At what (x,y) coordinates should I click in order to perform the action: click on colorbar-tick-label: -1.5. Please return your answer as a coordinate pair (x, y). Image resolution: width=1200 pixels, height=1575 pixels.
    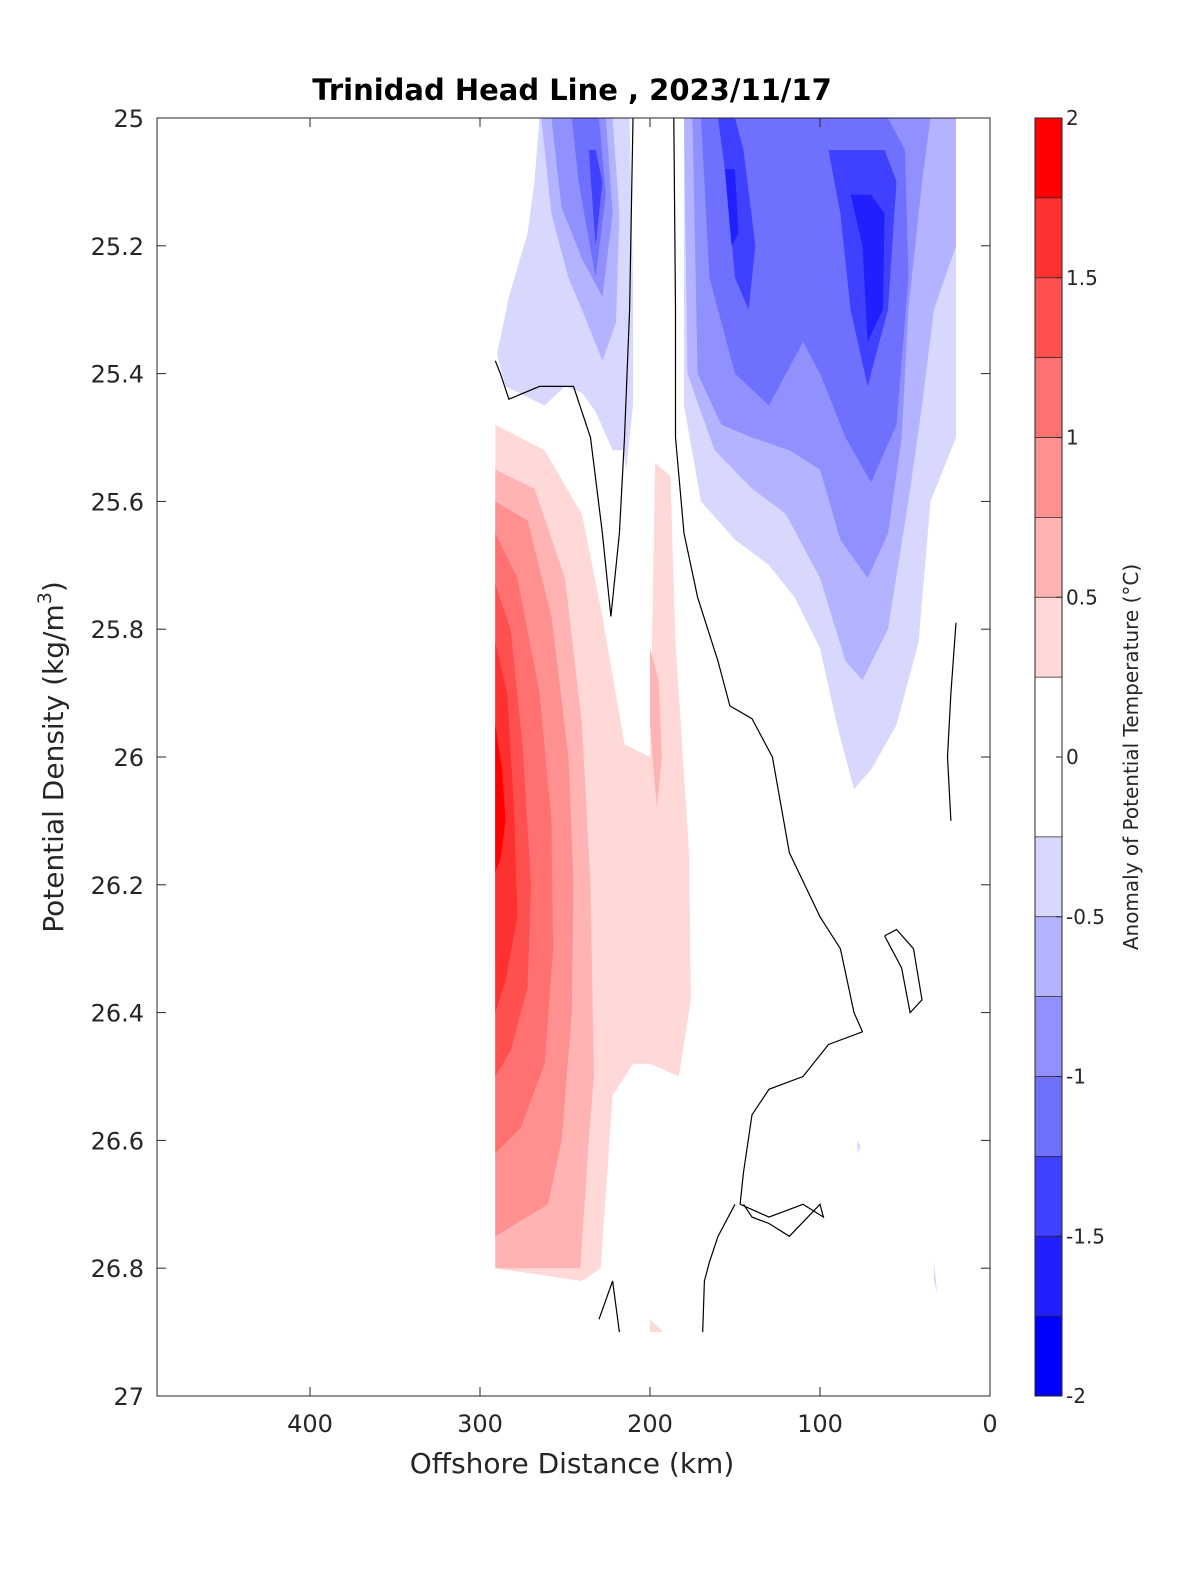
    Looking at the image, I should click on (1085, 1236).